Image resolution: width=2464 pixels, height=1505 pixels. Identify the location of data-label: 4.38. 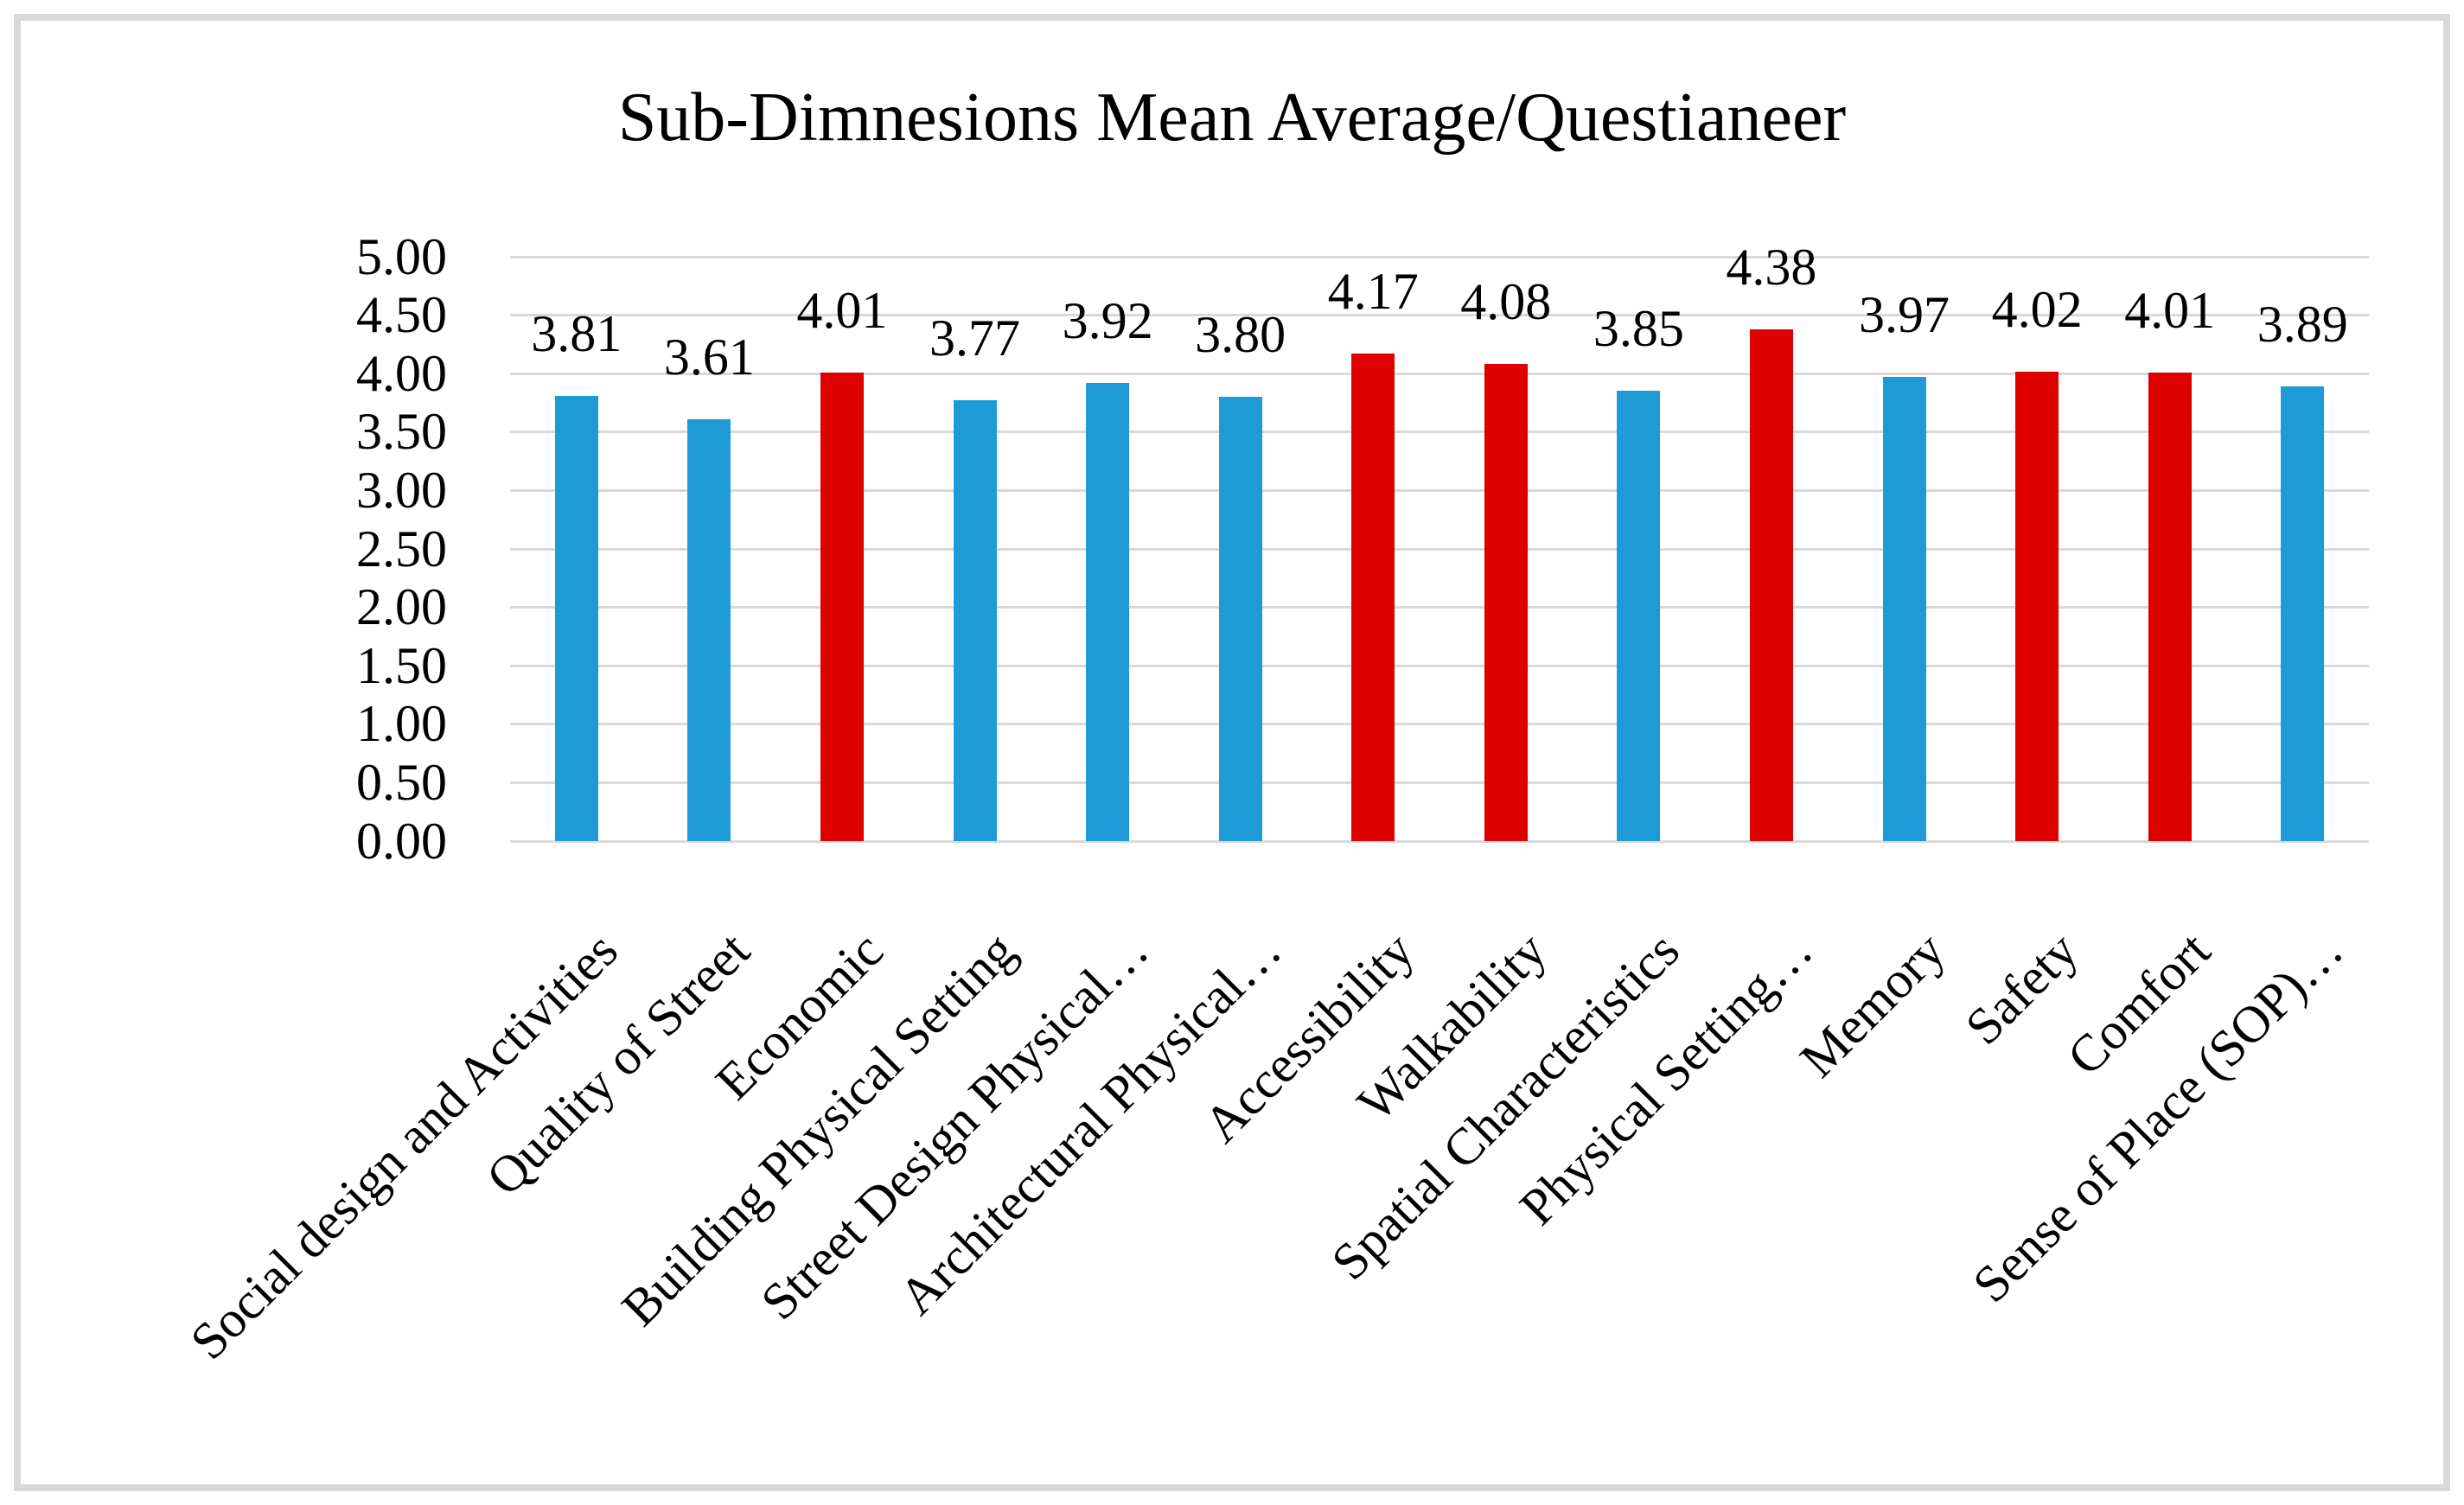
(1771, 267).